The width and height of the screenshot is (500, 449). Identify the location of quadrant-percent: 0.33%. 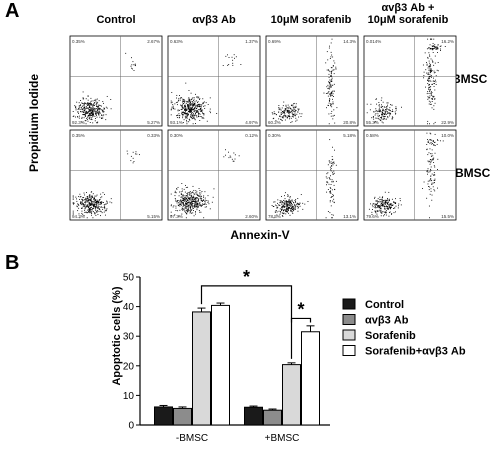
(153, 135).